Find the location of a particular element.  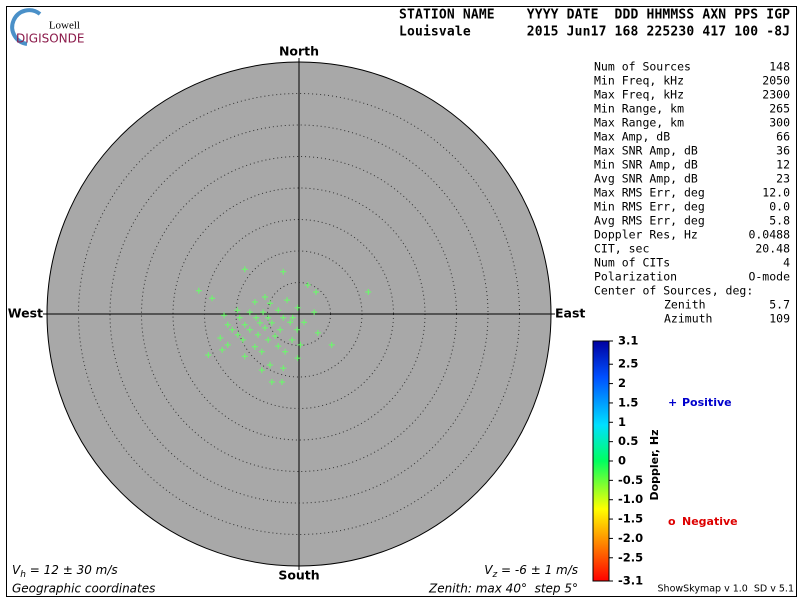

stat-label: Min RMS Err, deg is located at coordinates (649, 207).